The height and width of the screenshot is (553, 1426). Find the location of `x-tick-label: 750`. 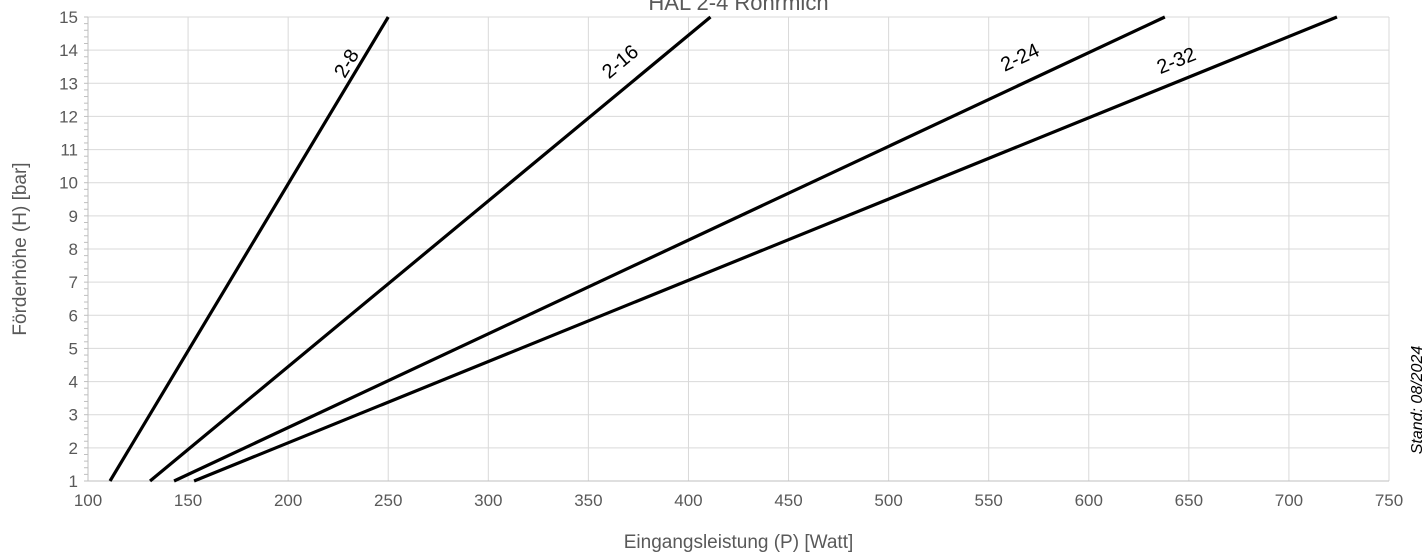

x-tick-label: 750 is located at coordinates (1389, 500).